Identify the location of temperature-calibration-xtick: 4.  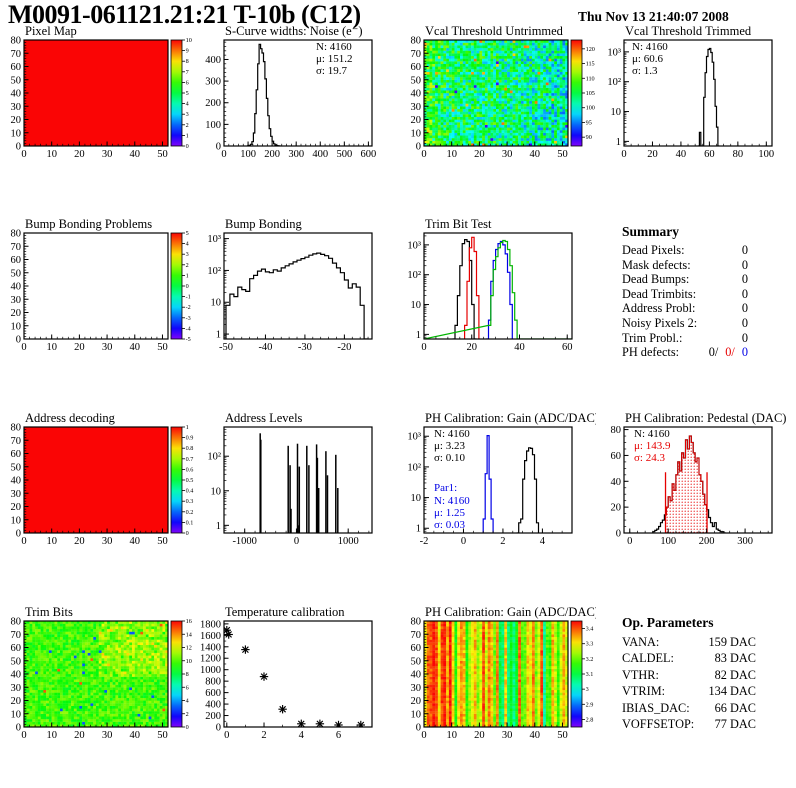
(302, 735).